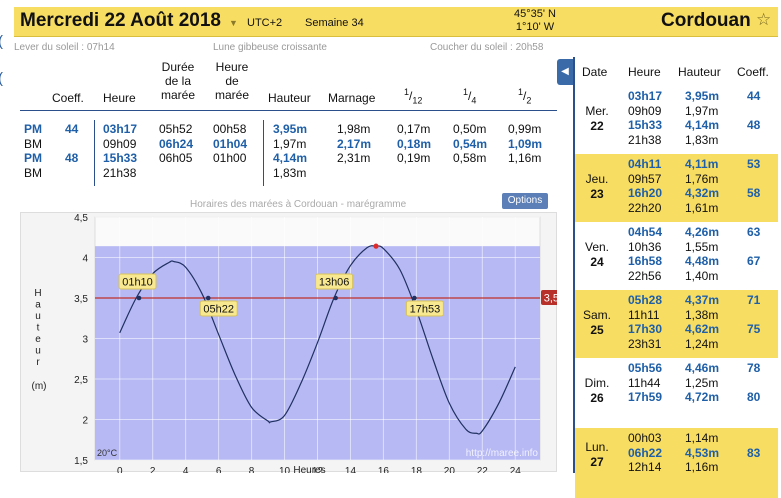 Image resolution: width=781 pixels, height=498 pixels. I want to click on entry-coeff: 53, so click(754, 164).